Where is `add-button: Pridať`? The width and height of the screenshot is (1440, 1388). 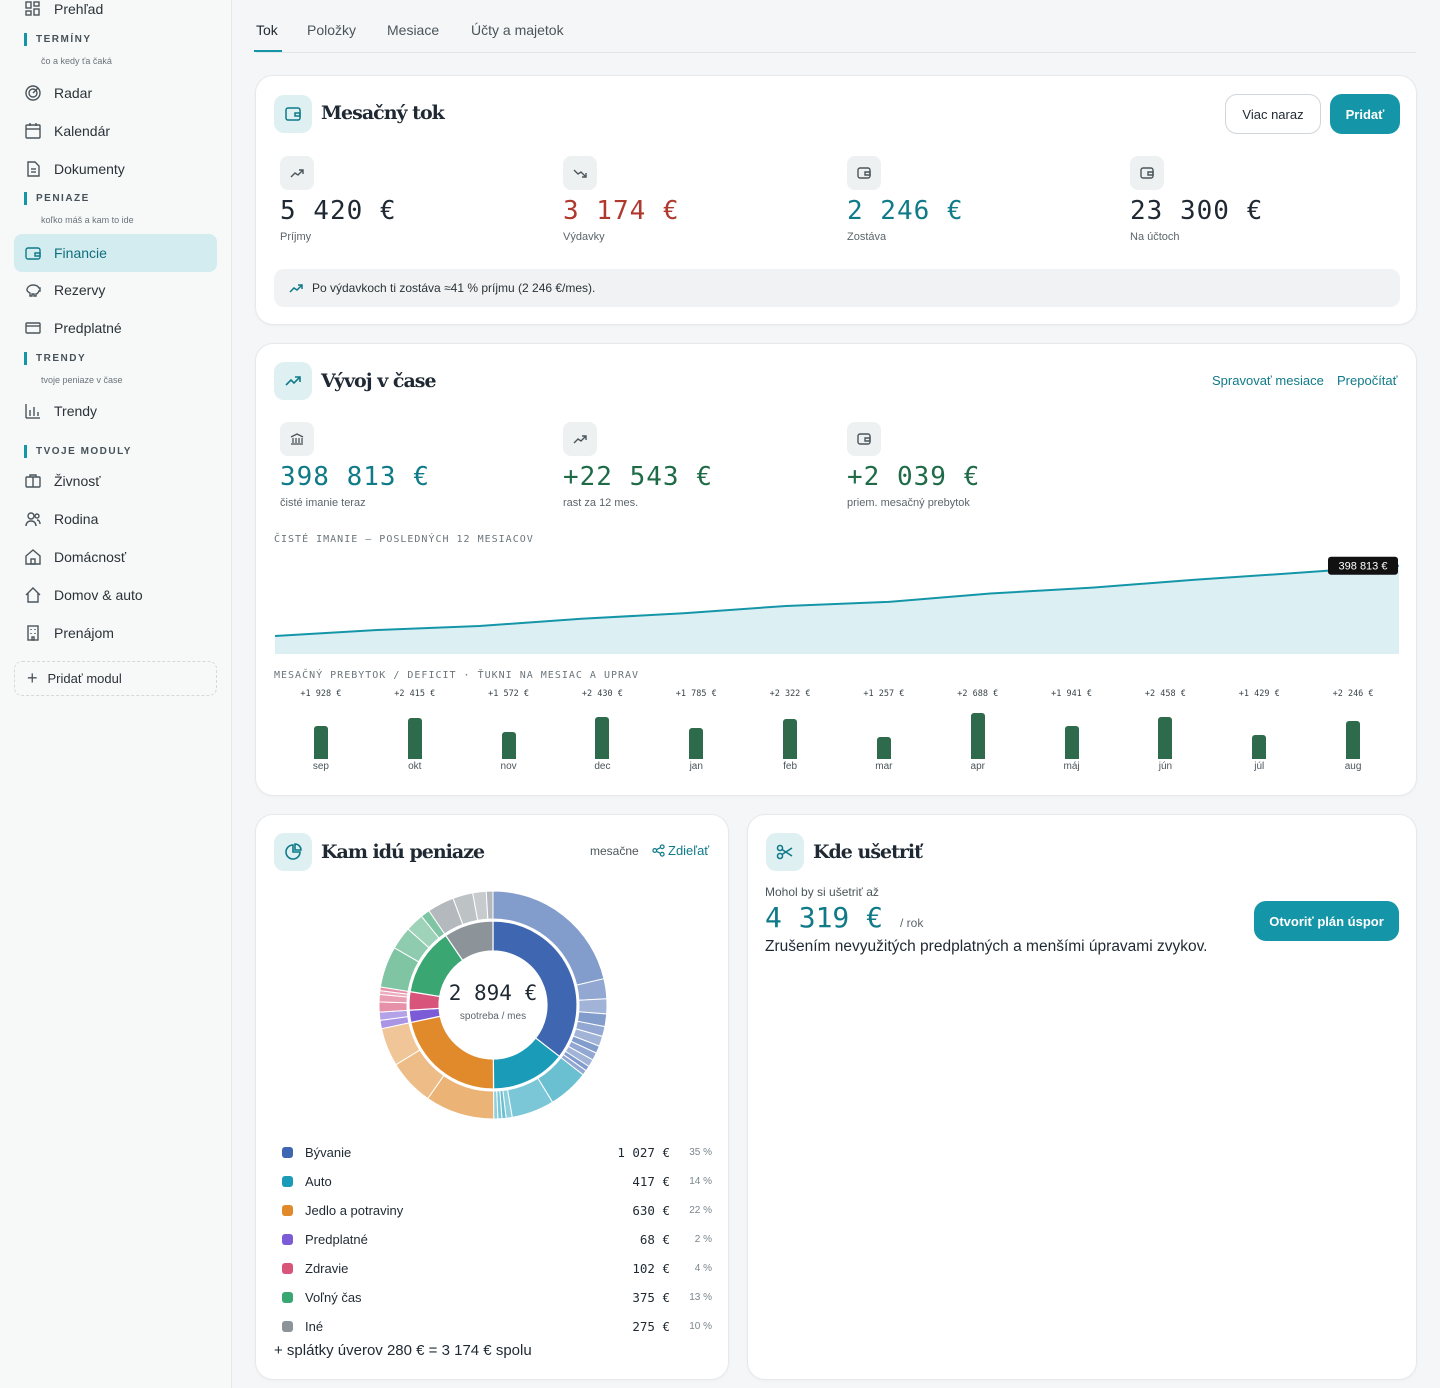 add-button: Pridať is located at coordinates (1365, 114).